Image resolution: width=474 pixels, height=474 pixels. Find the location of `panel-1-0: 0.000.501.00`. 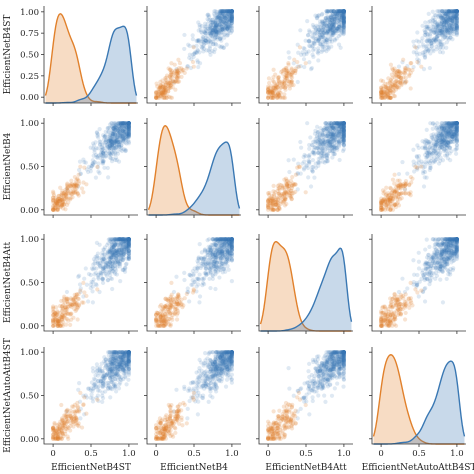

panel-1-0: 0.000.501.00 is located at coordinates (79, 168).